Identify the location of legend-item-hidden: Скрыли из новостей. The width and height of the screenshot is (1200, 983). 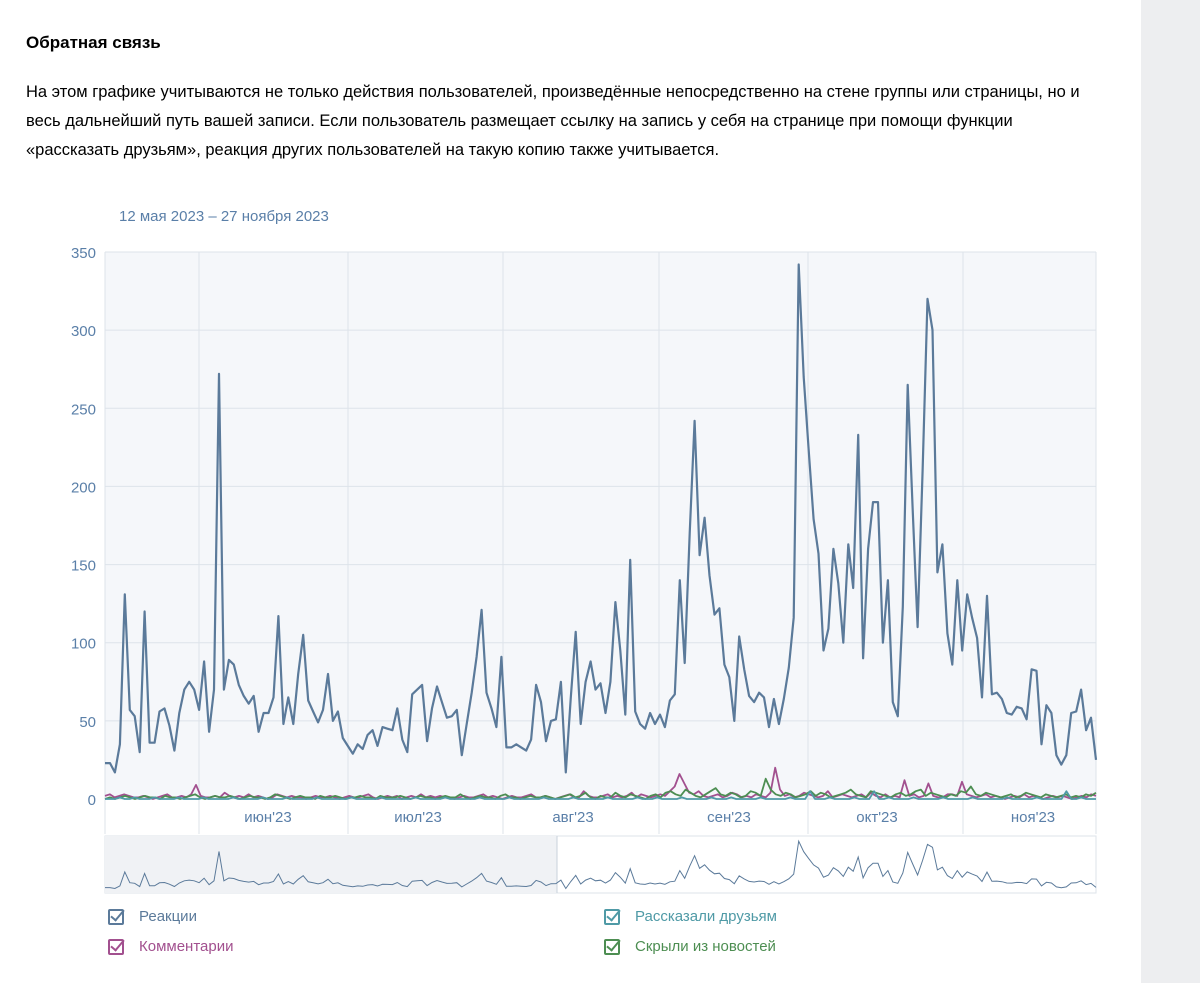
(690, 946).